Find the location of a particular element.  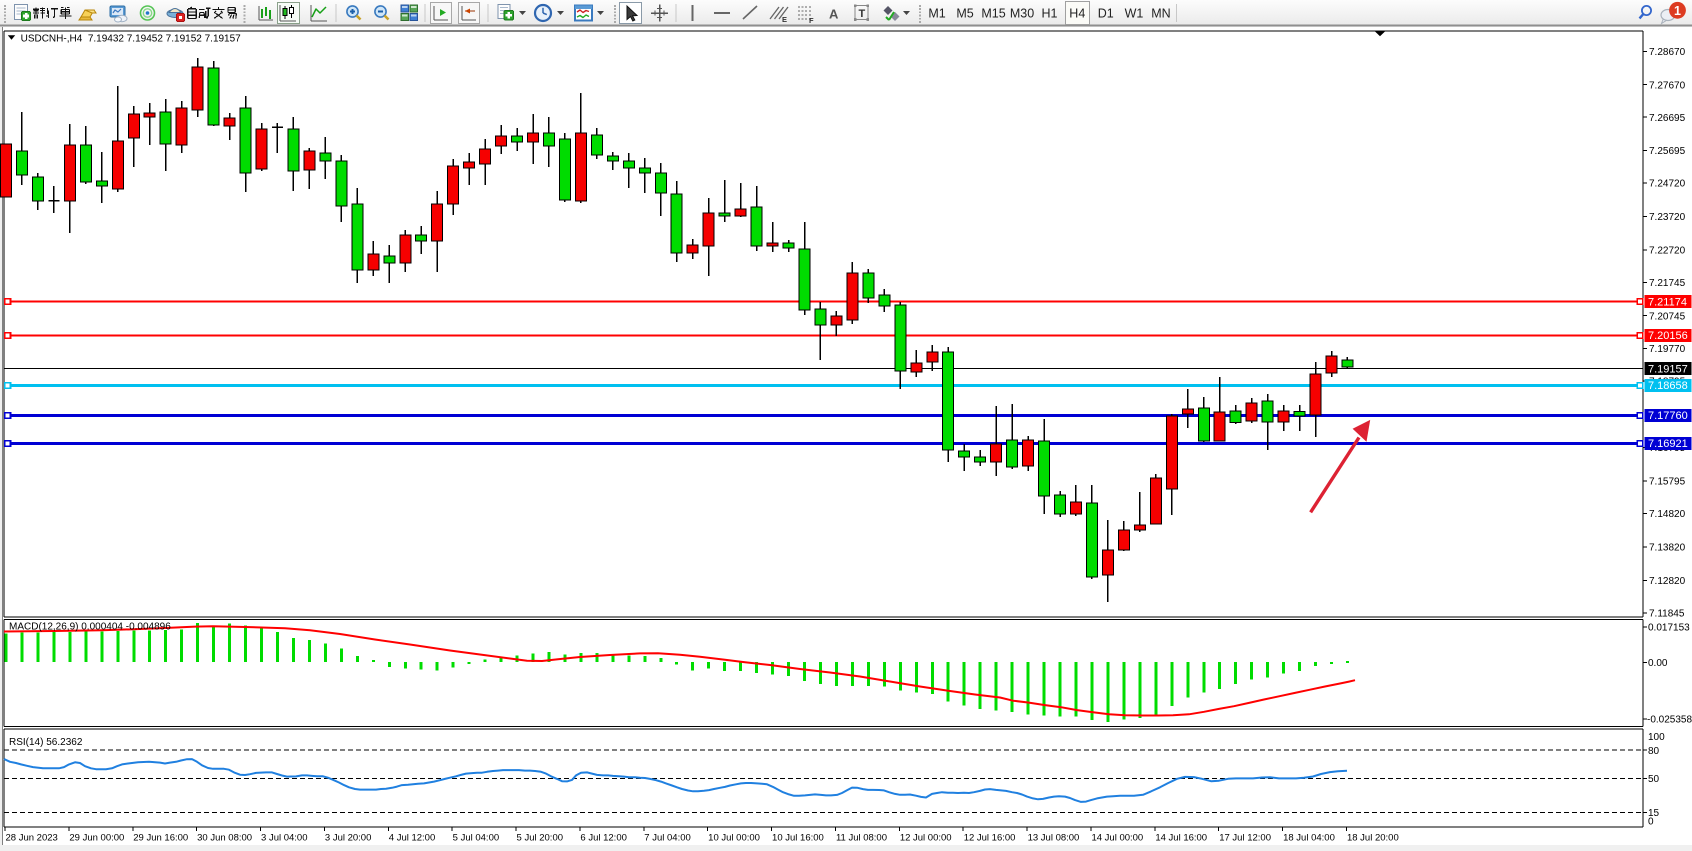

svg-text: 3 Jul 20:00 is located at coordinates (348, 838).